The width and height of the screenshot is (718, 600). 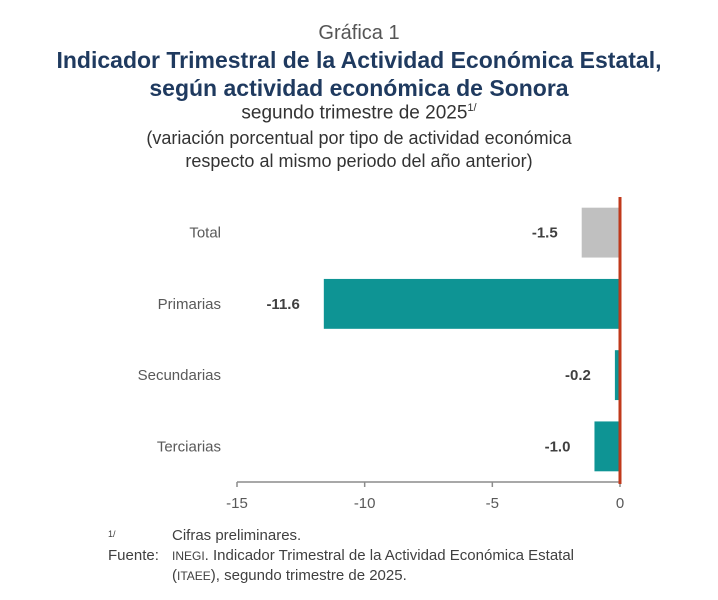 I want to click on value-label-terciarias: -1.0, so click(x=558, y=446).